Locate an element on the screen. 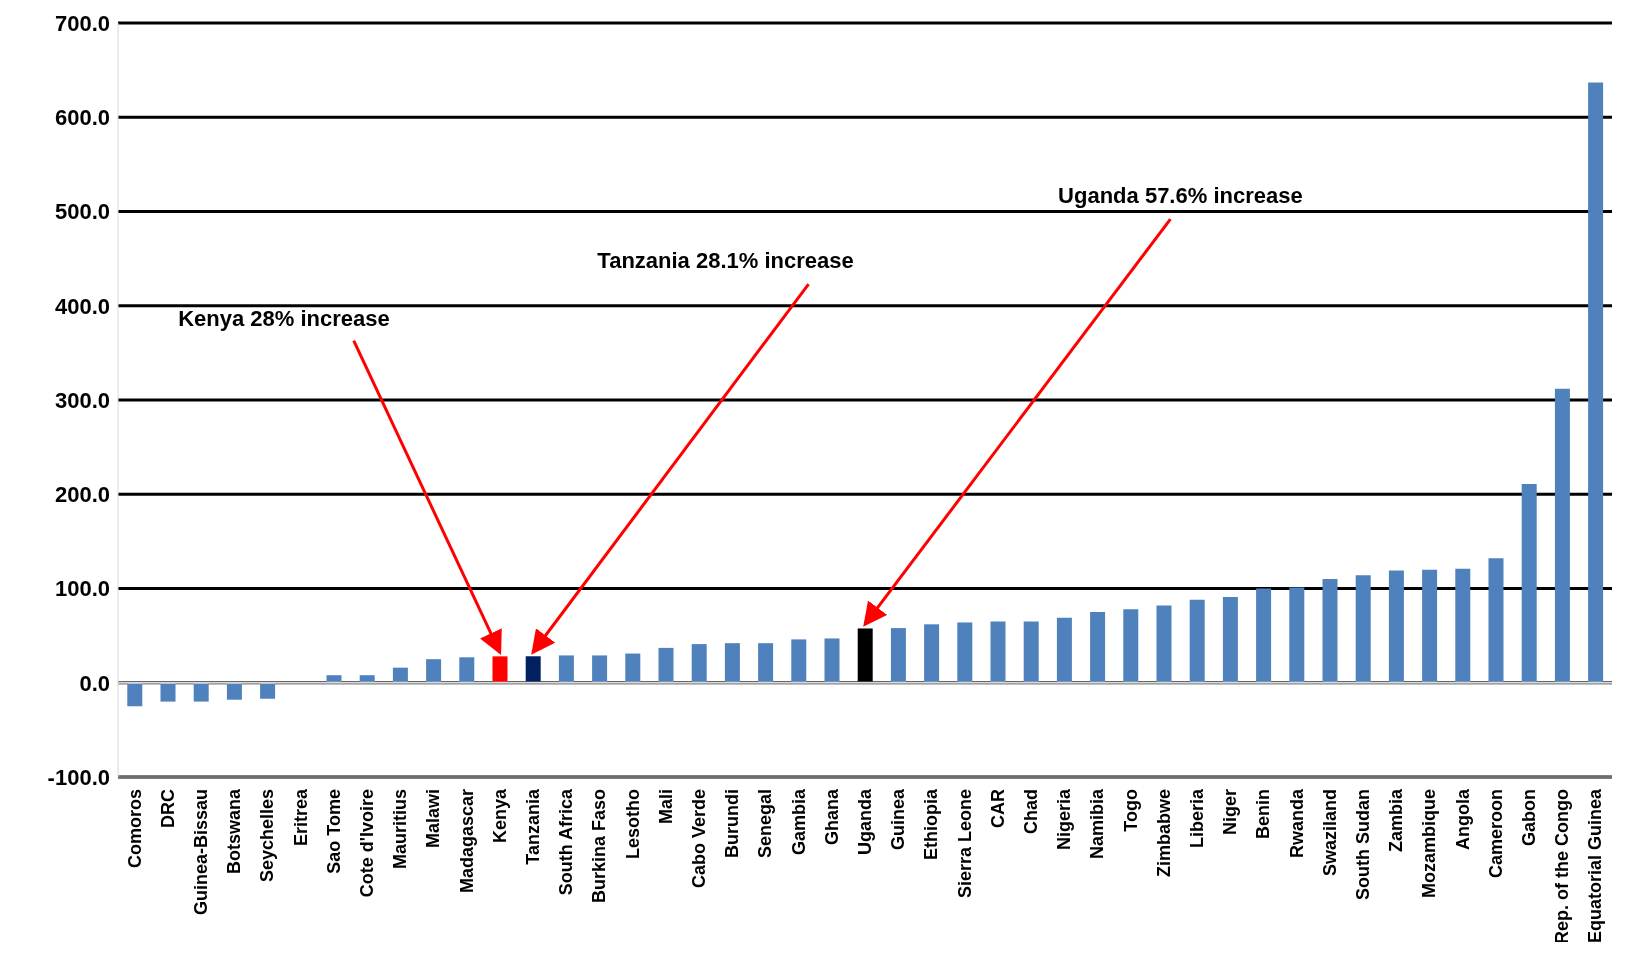 Image resolution: width=1630 pixels, height=953 pixels. x-tick-label: Namibia is located at coordinates (1097, 824).